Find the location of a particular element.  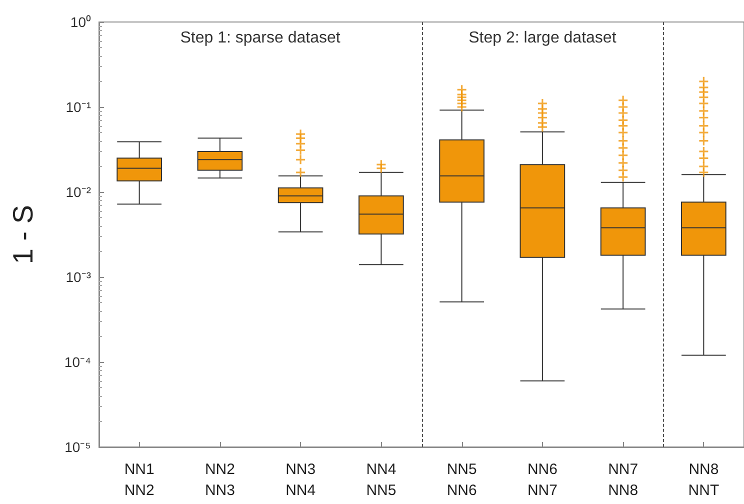

annotation: Step 1: sparse dataset is located at coordinates (260, 38).